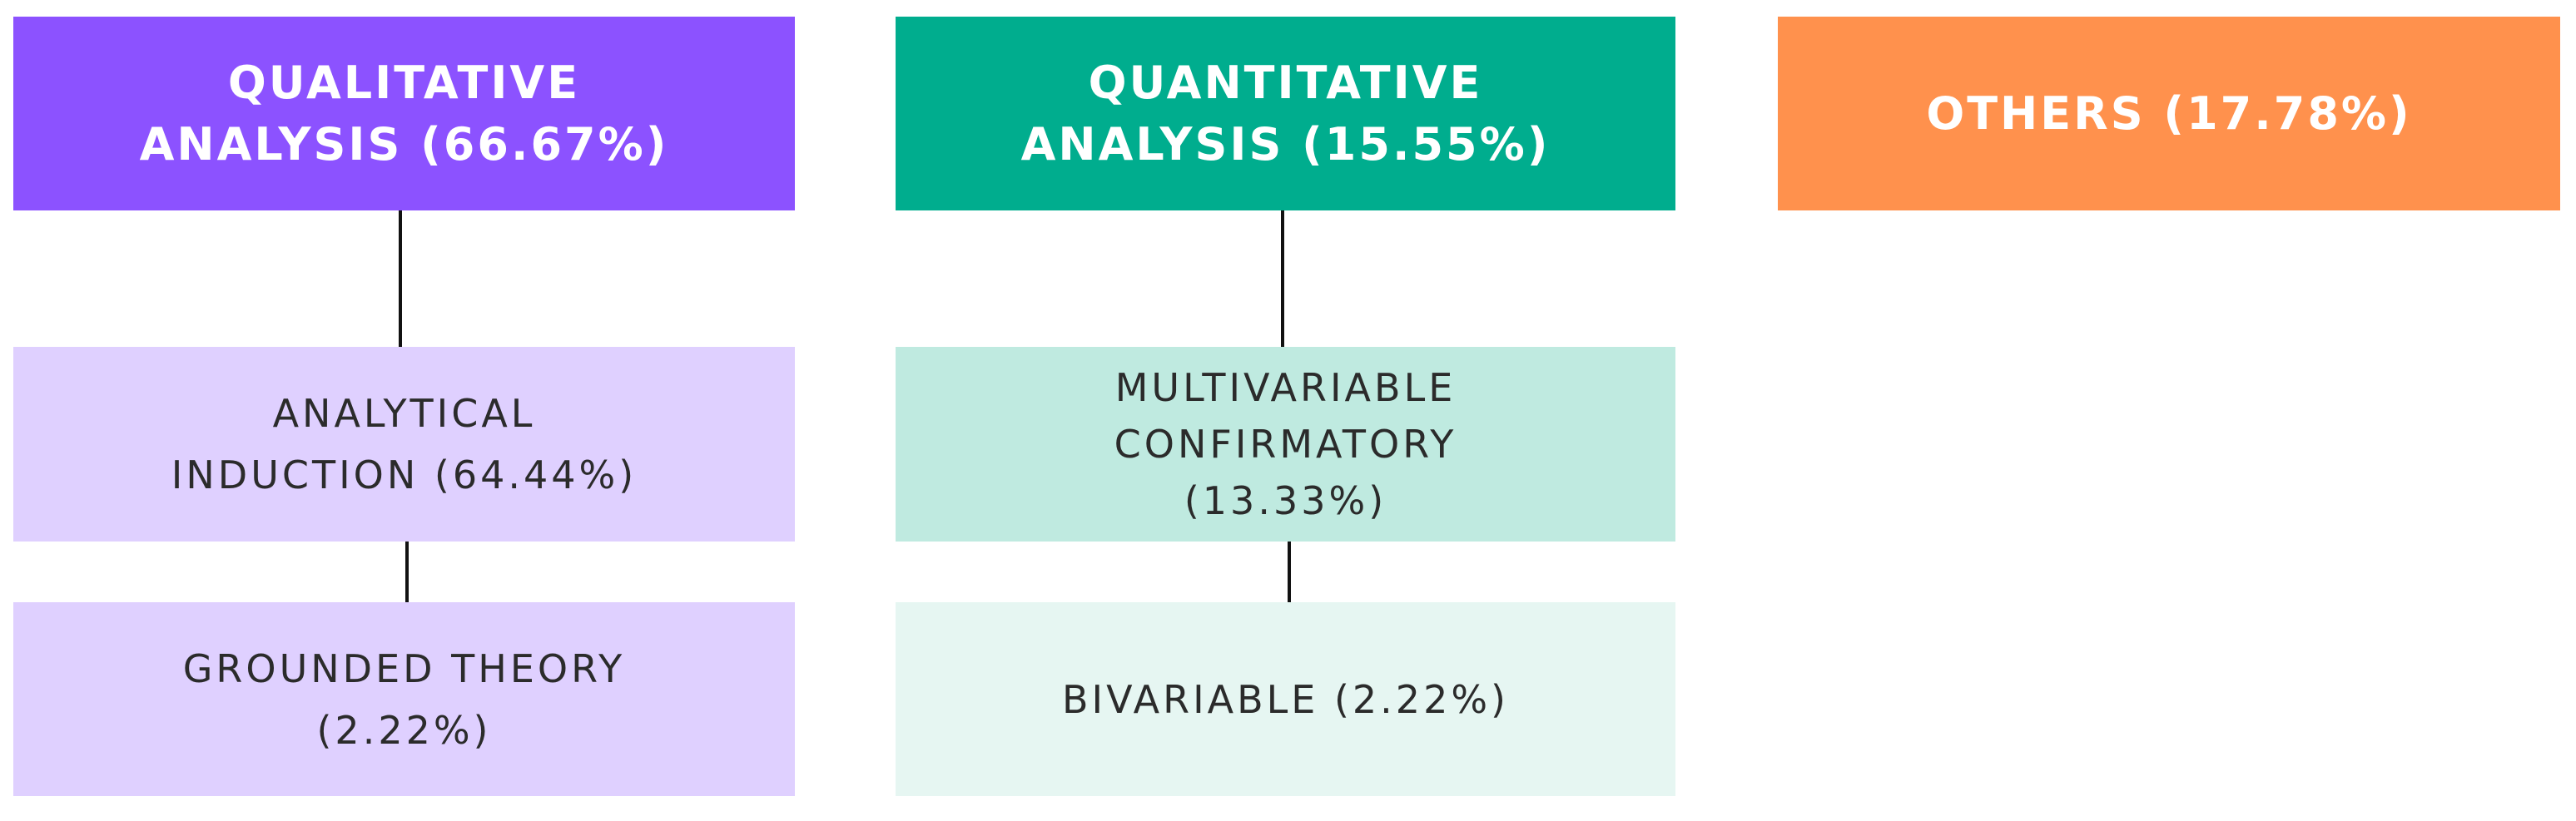 The width and height of the screenshot is (2576, 821). Describe the element at coordinates (1285, 500) in the screenshot. I see `label-line: (13.33%)` at that location.